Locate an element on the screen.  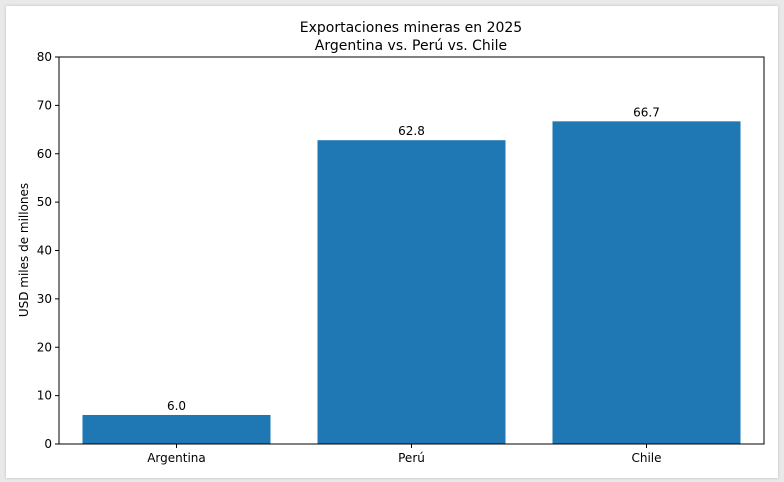
data-label-argentina: 6.0 is located at coordinates (176, 406).